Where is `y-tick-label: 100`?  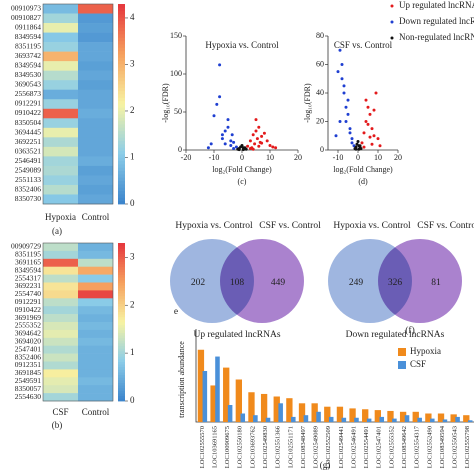
y-tick-label: 100 is located at coordinates (176, 73).